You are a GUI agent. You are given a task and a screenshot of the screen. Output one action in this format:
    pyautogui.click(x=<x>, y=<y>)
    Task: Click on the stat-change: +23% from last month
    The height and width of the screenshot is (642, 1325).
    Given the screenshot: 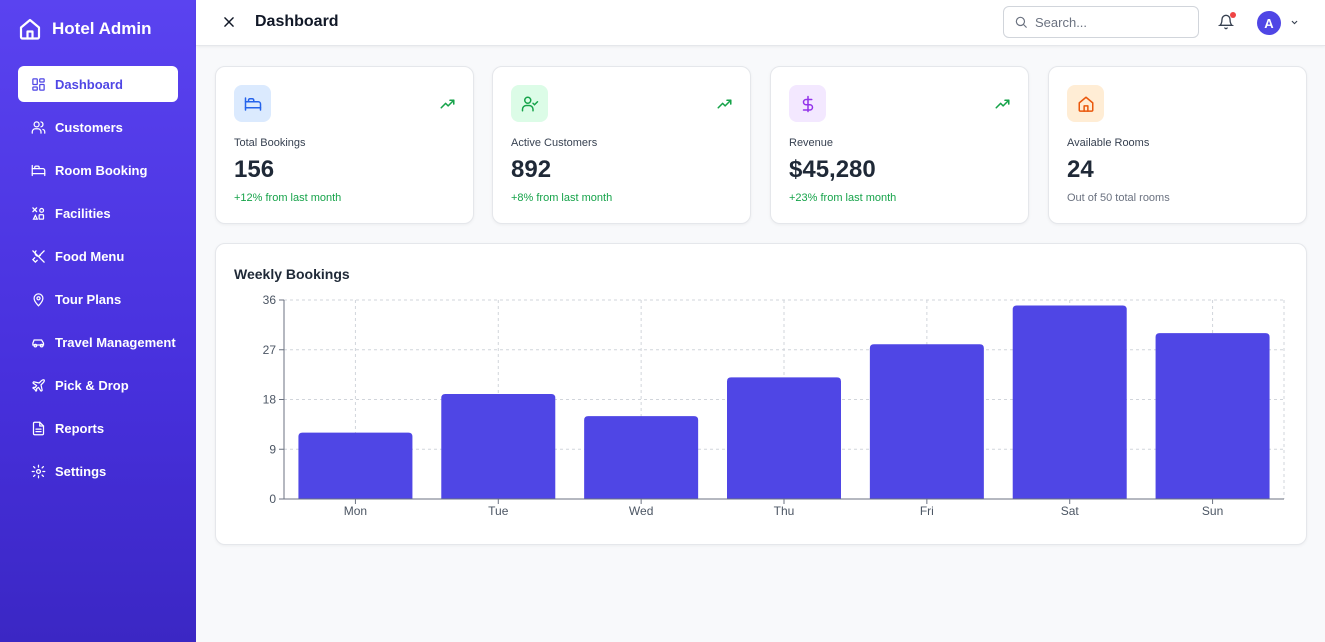 What is the action you would take?
    pyautogui.click(x=843, y=198)
    